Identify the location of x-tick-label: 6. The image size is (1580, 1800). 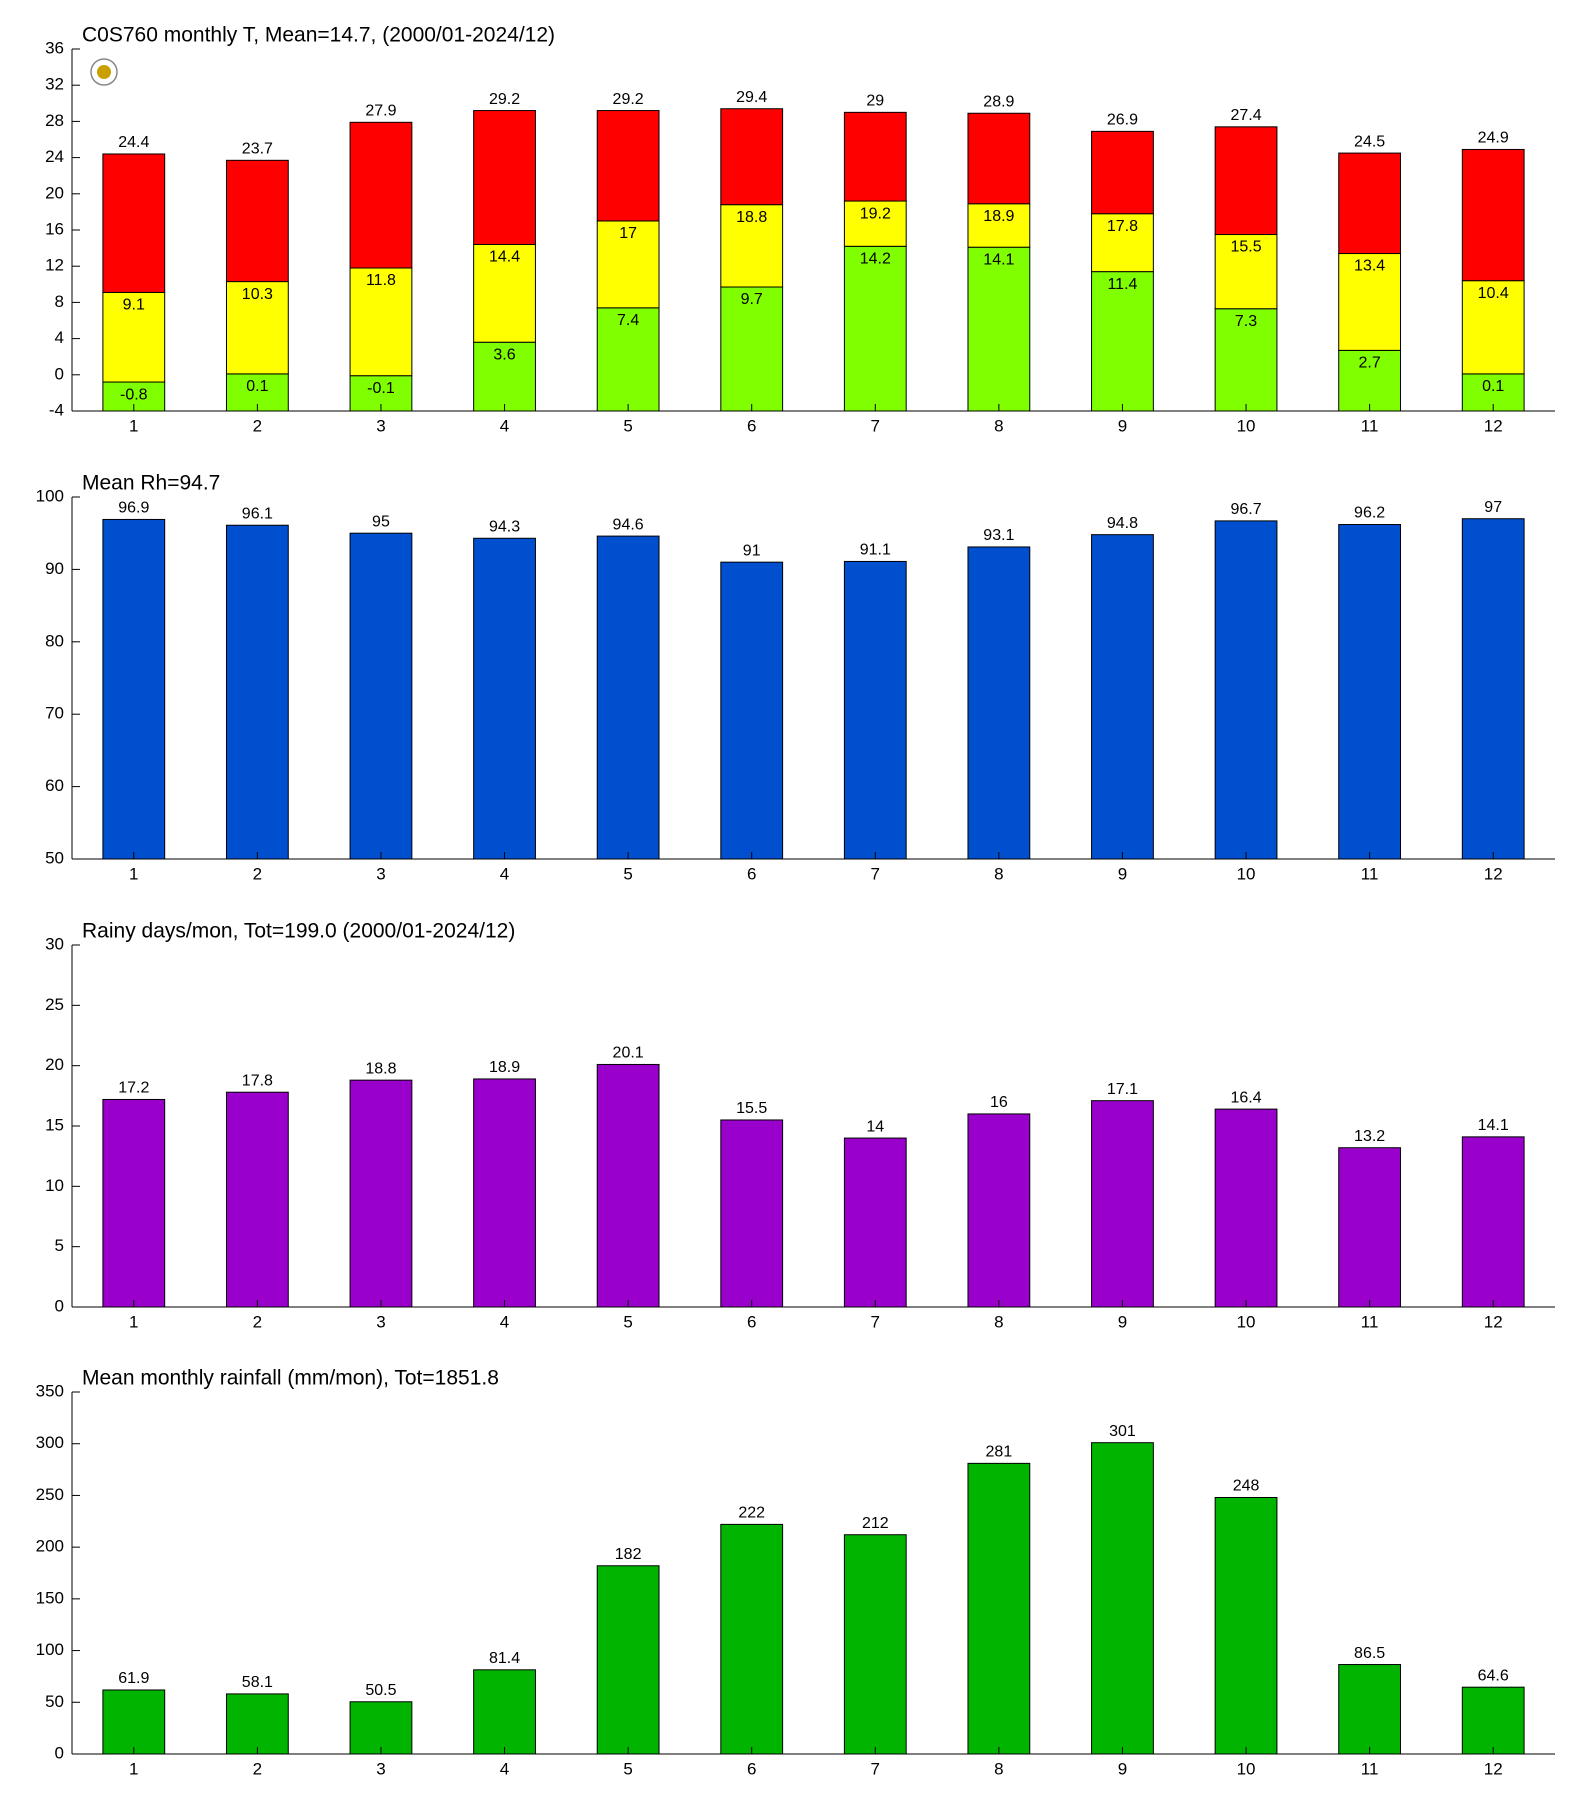
(751, 1768).